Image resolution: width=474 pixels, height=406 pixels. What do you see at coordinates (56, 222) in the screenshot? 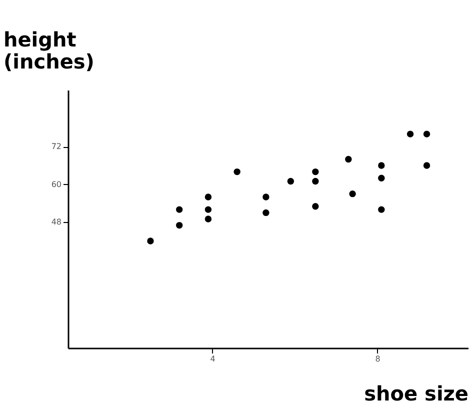
I see `y-tick-label: 48` at bounding box center [56, 222].